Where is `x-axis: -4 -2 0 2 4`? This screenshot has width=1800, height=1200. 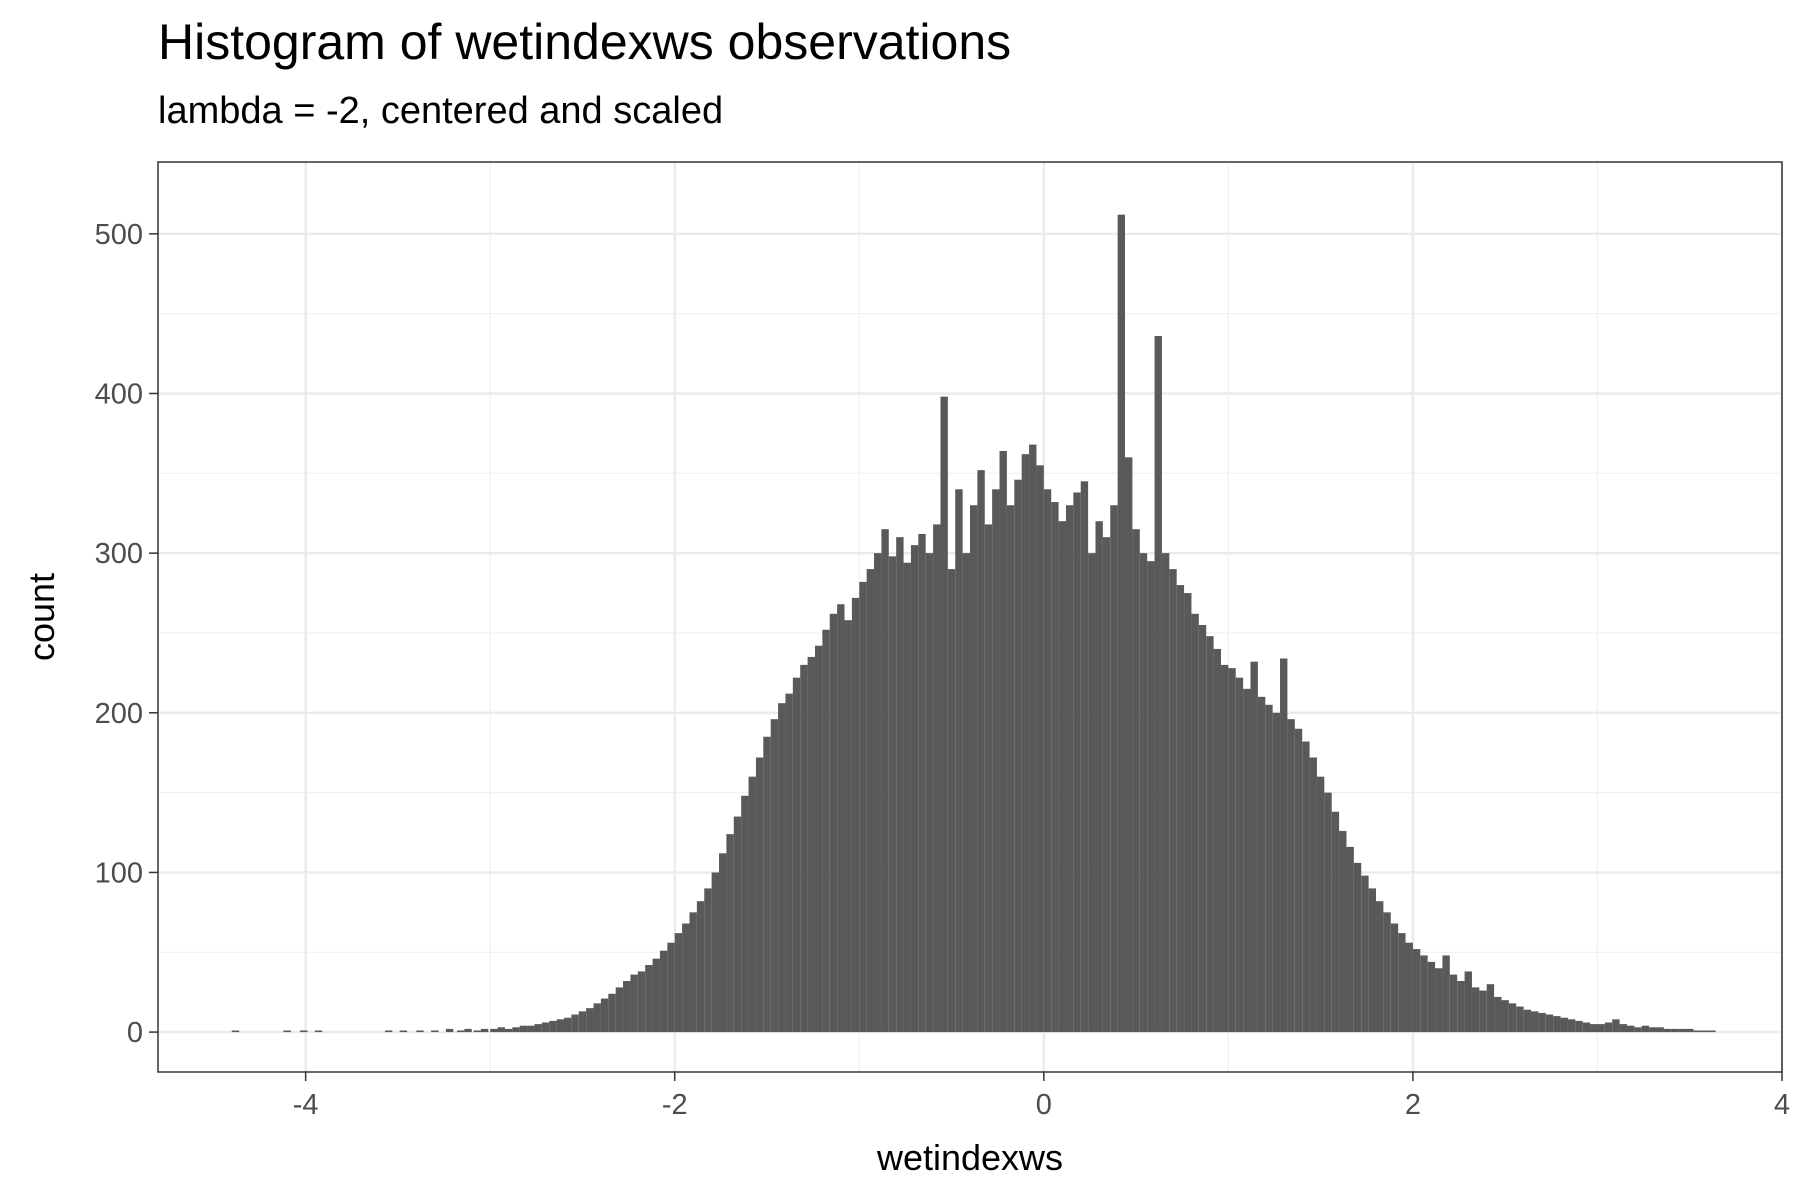
x-axis: -4 -2 0 2 4 is located at coordinates (1041, 1096).